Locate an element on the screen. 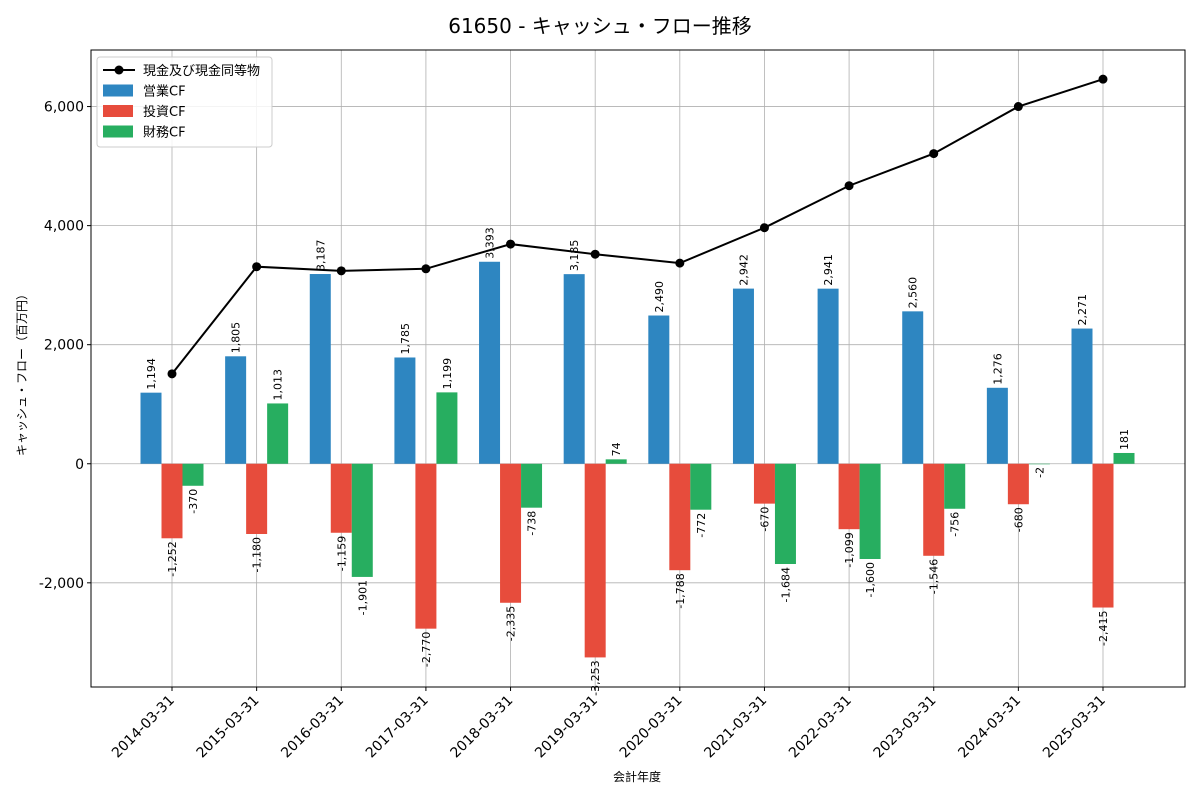  data-label: 2,490 is located at coordinates (659, 297).